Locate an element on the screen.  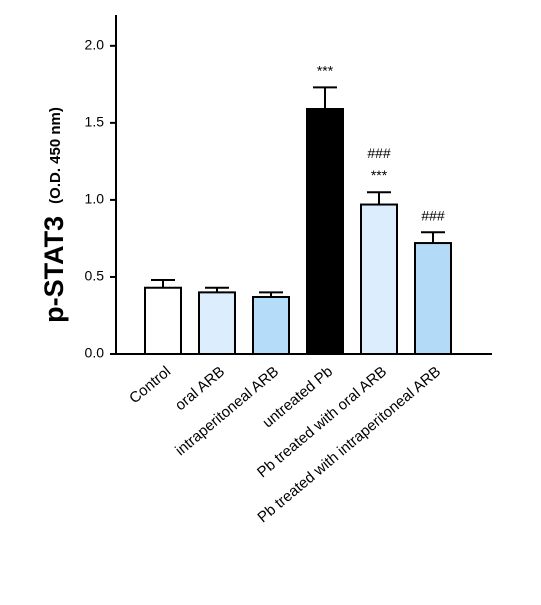
x-tick-label: Control is located at coordinates (150, 385).